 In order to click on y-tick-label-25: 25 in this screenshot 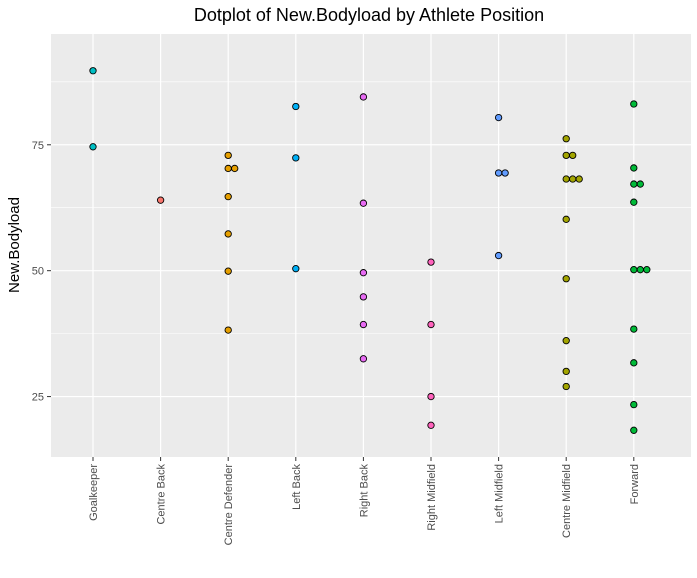, I will do `click(38, 398)`.